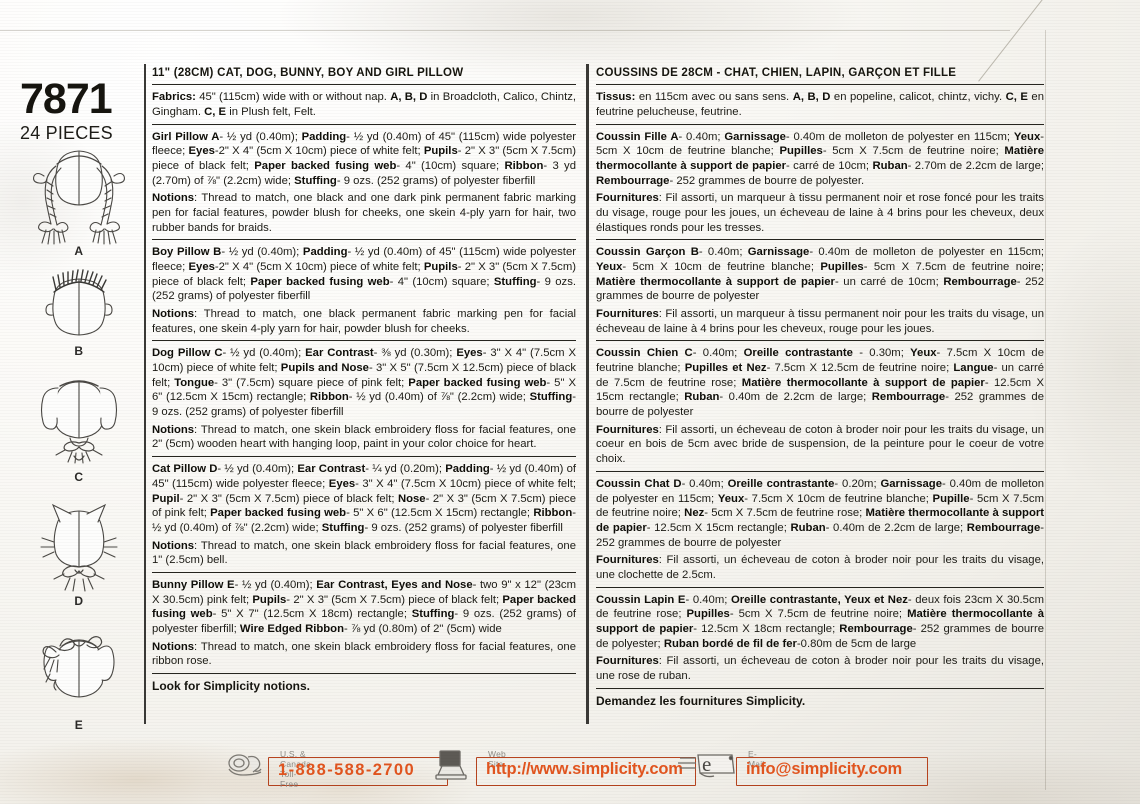 The image size is (1140, 804). I want to click on website-box, so click(586, 771).